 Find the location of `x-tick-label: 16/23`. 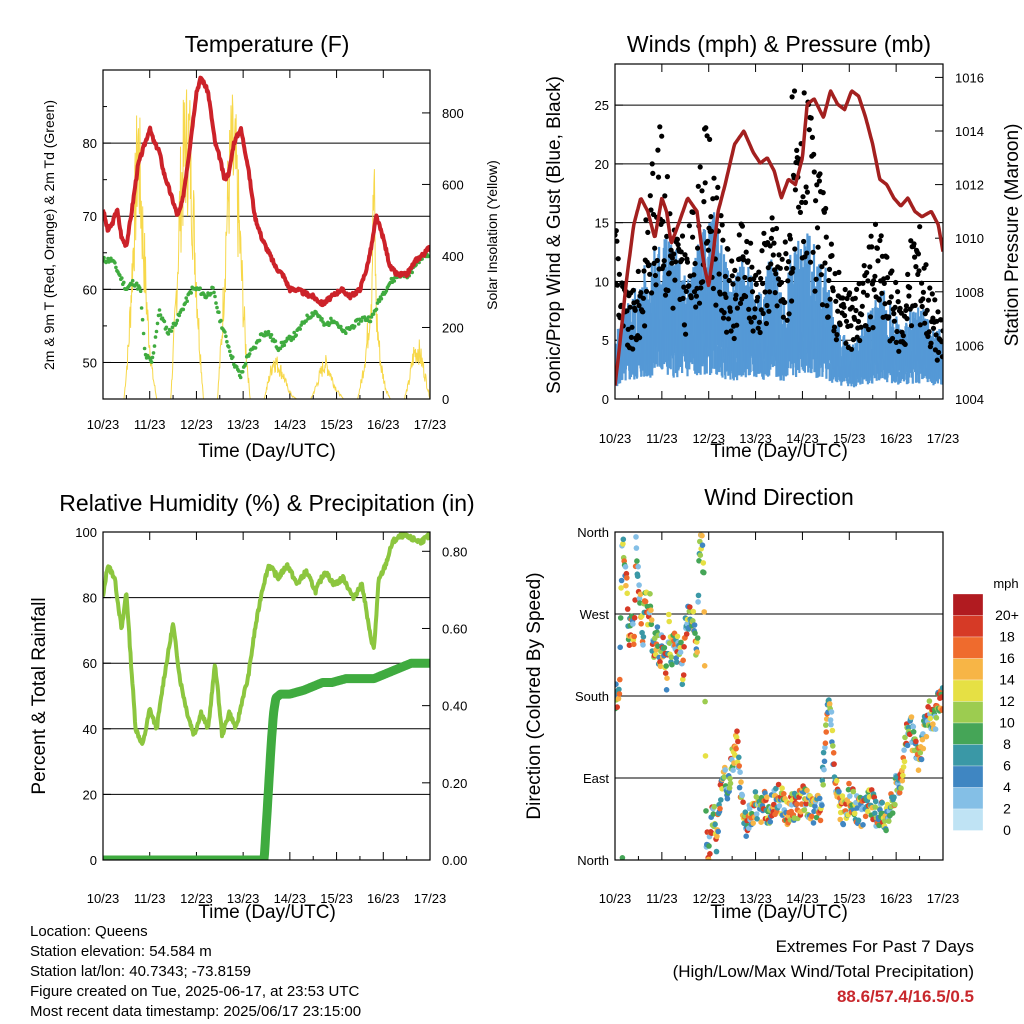

x-tick-label: 16/23 is located at coordinates (896, 438).